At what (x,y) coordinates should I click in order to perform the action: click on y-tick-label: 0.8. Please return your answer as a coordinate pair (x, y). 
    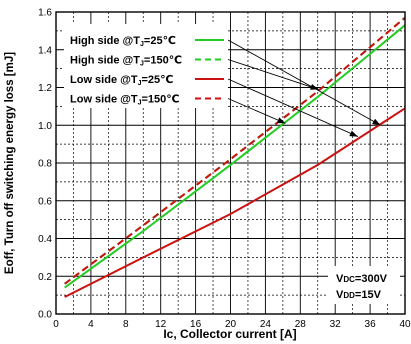
    Looking at the image, I should click on (45, 164).